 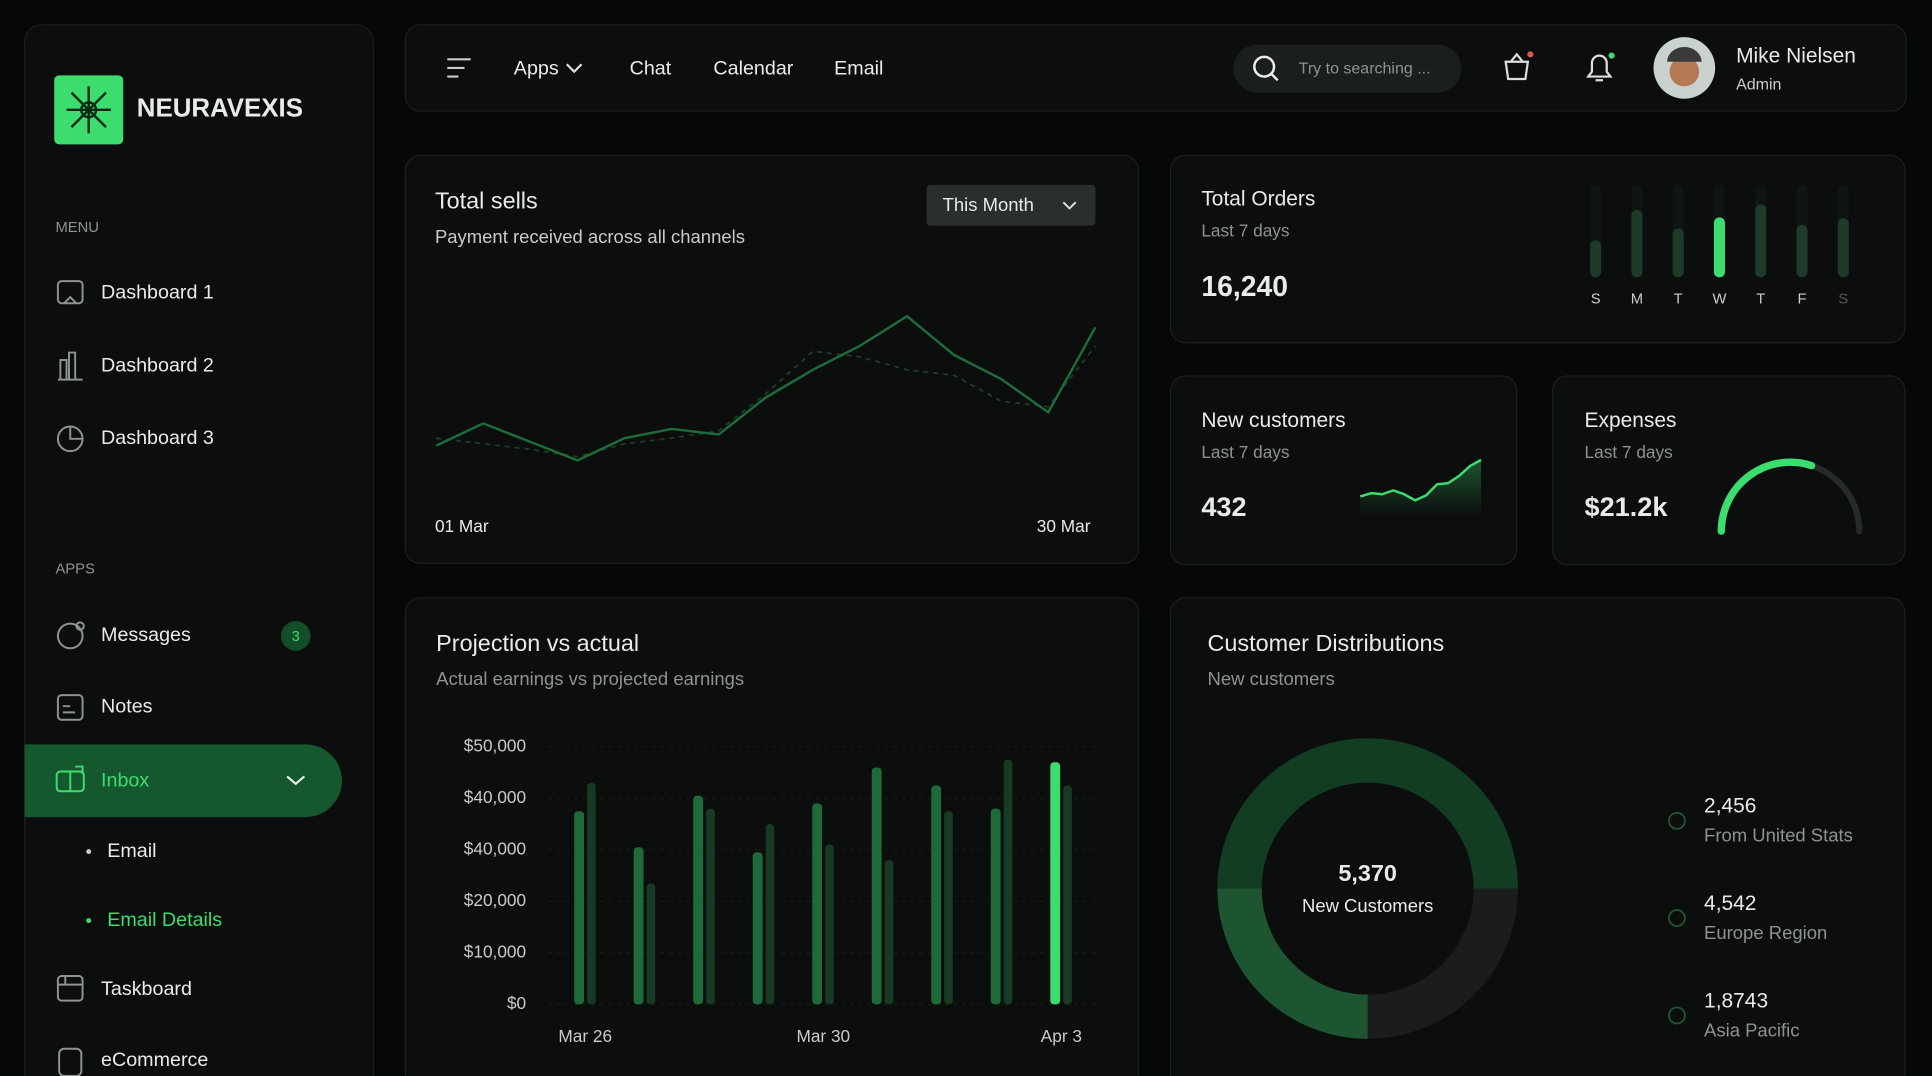 What do you see at coordinates (1684, 54) in the screenshot?
I see `avatar-hair` at bounding box center [1684, 54].